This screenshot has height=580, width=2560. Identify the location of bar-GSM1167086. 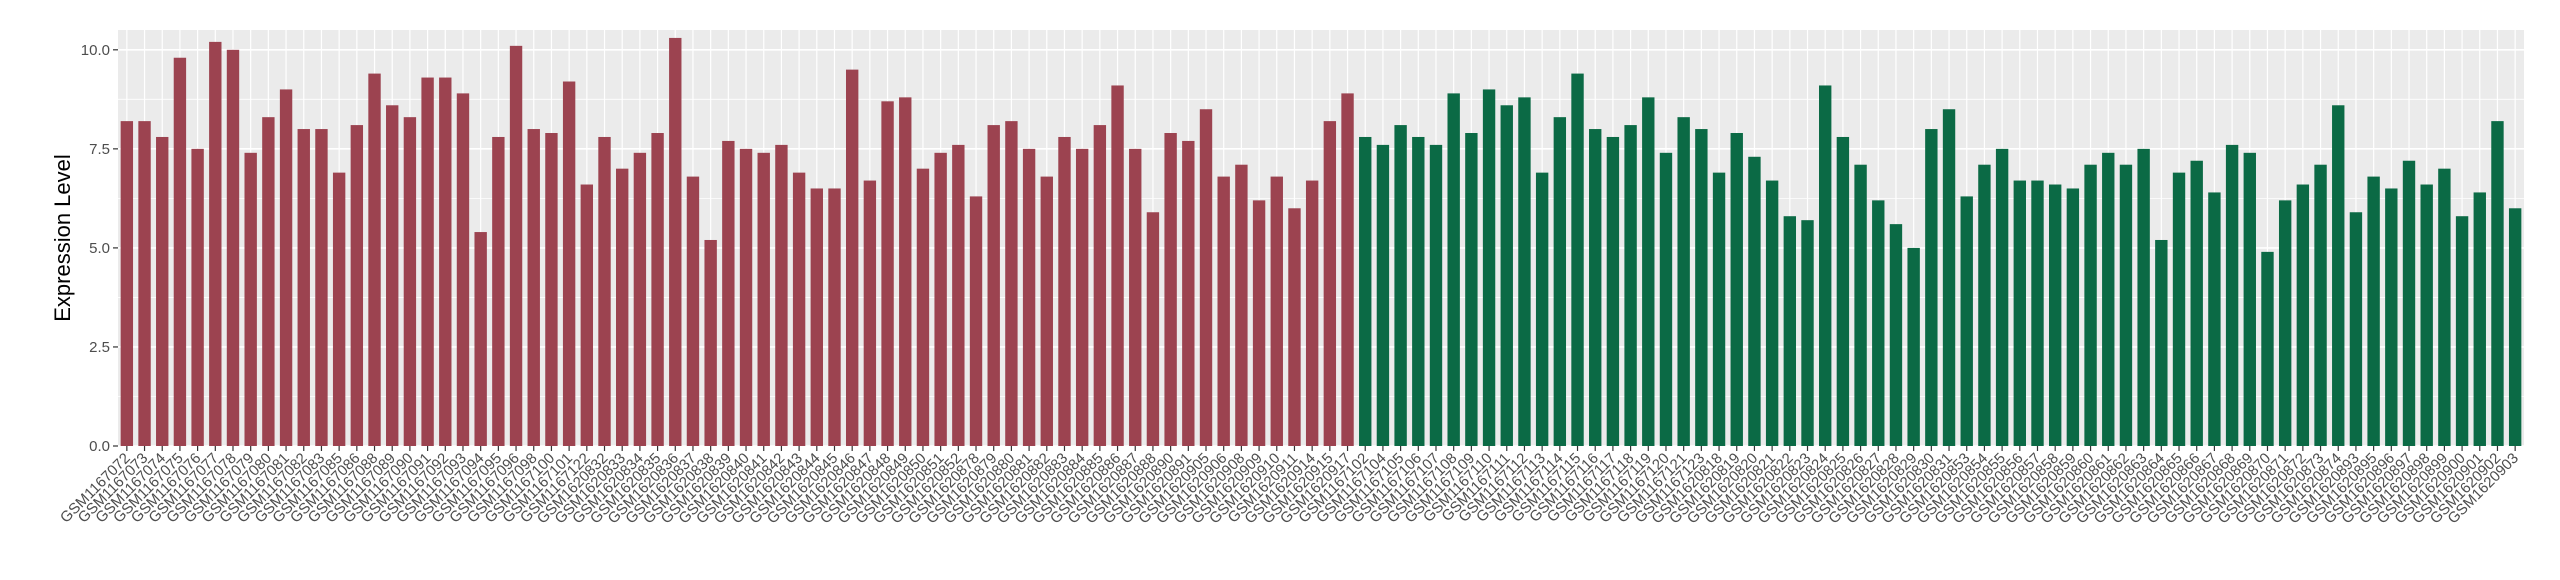
(357, 285).